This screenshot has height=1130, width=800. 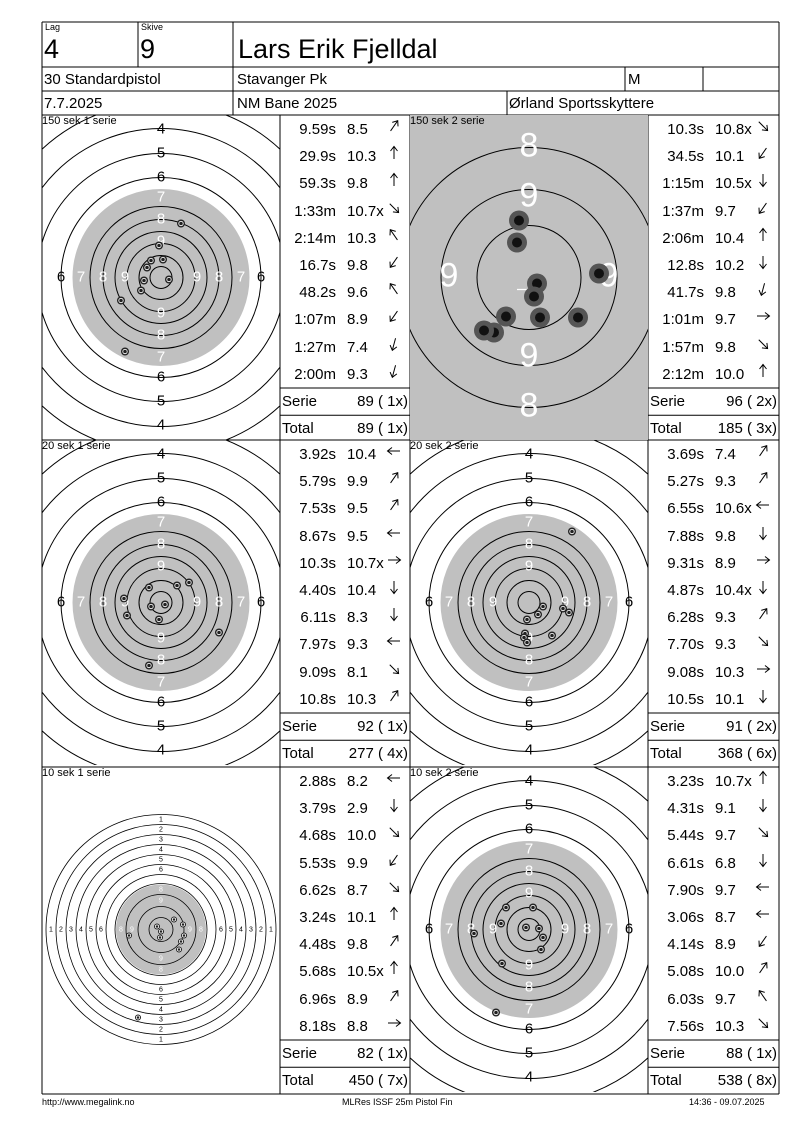 I want to click on shot-score: 8.7, so click(x=357, y=890).